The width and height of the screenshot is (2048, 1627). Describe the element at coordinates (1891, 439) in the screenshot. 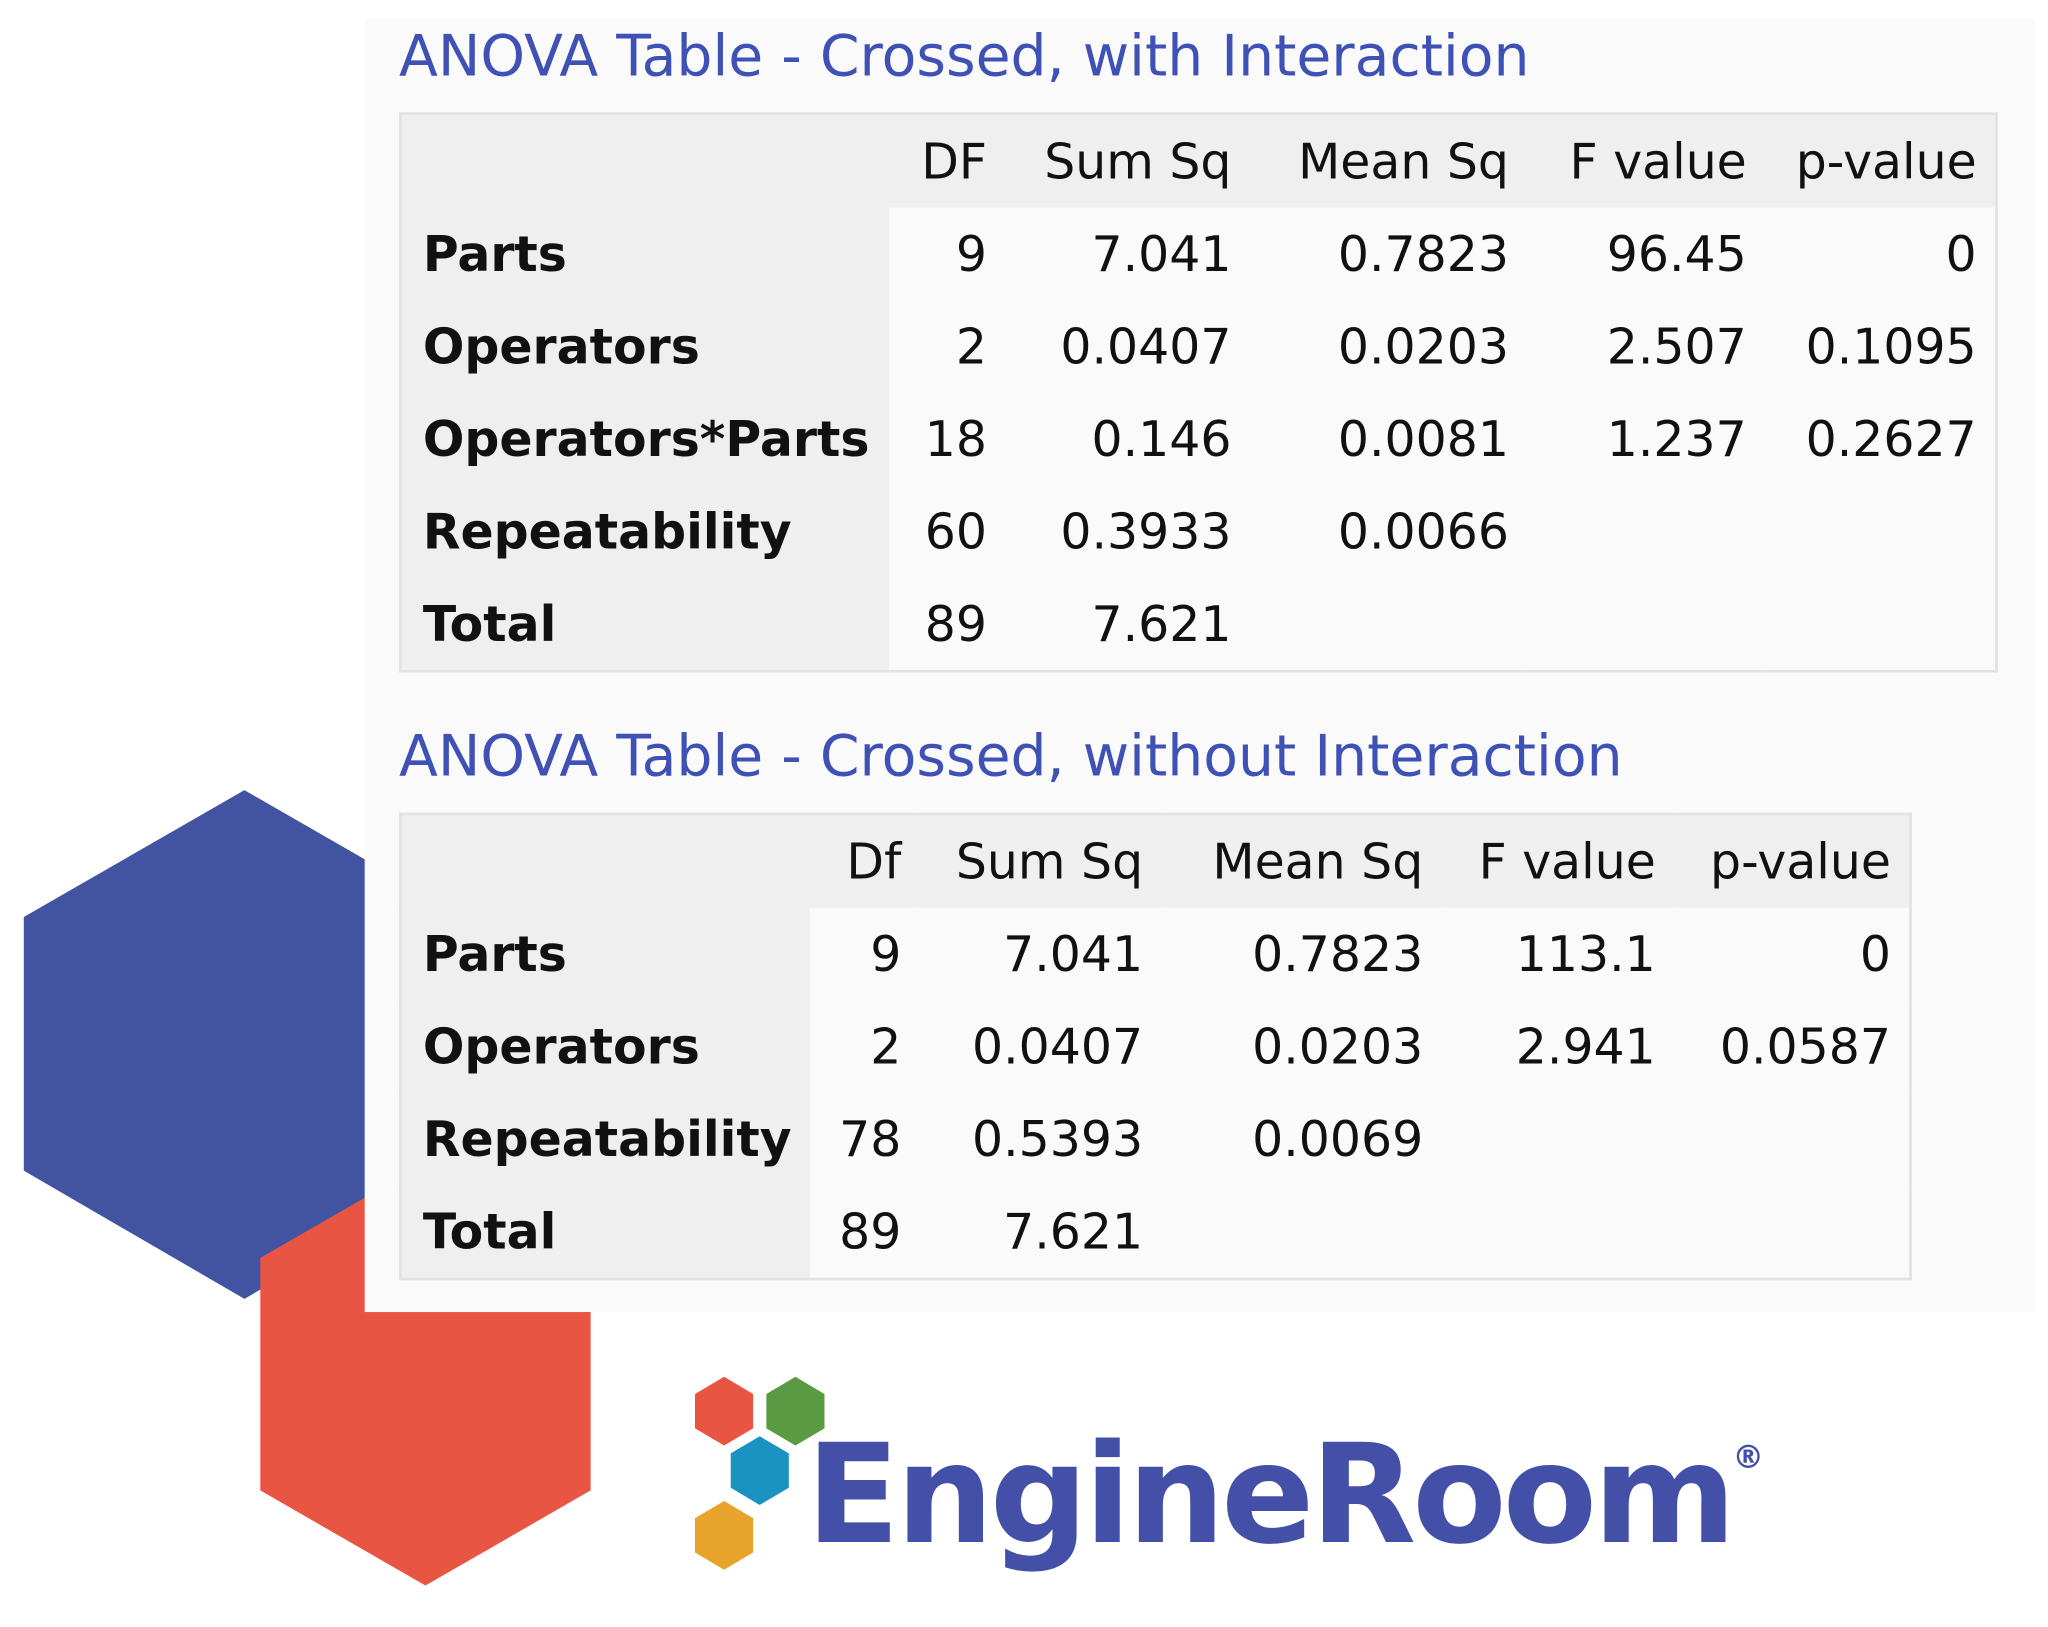

I see `cell: 0.2627` at that location.